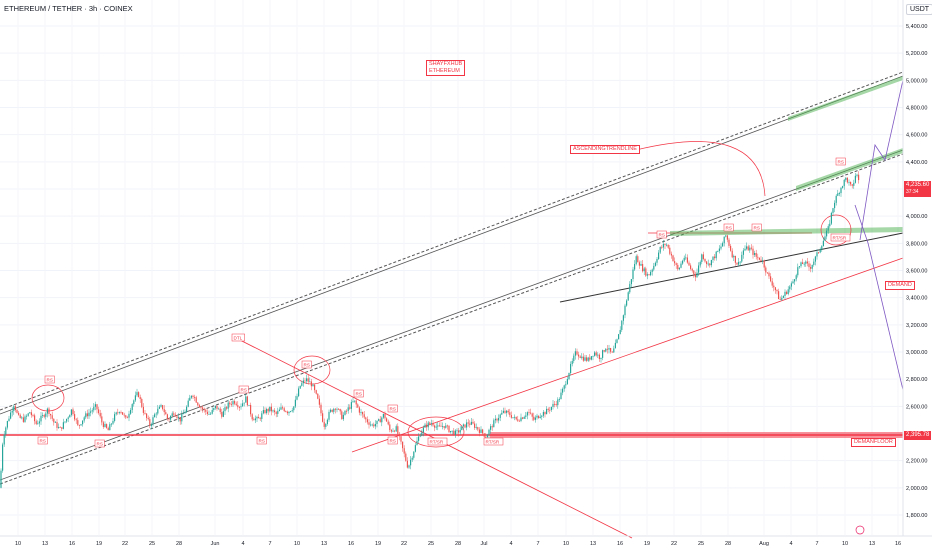 The height and width of the screenshot is (550, 932). I want to click on y-tick-label: 5,200.00, so click(916, 54).